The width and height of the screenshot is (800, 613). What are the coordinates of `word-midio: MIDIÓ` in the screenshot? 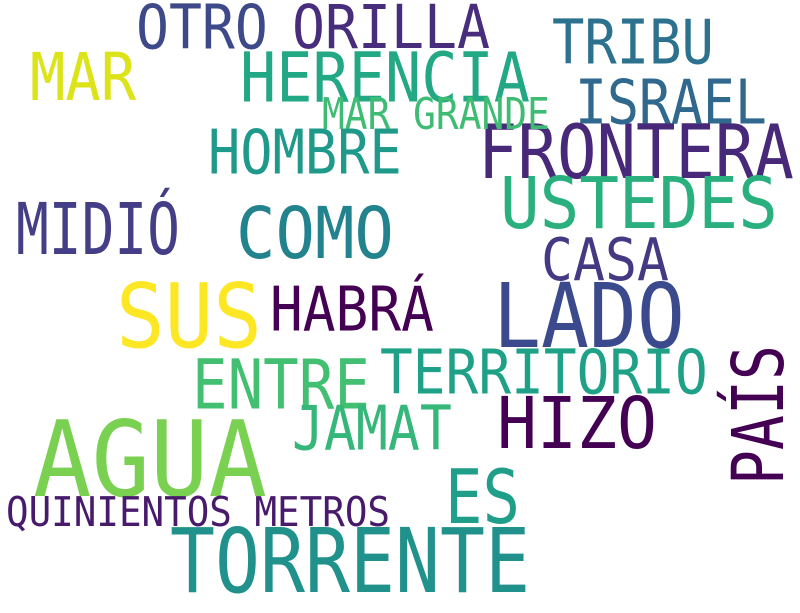 It's located at (98, 229).